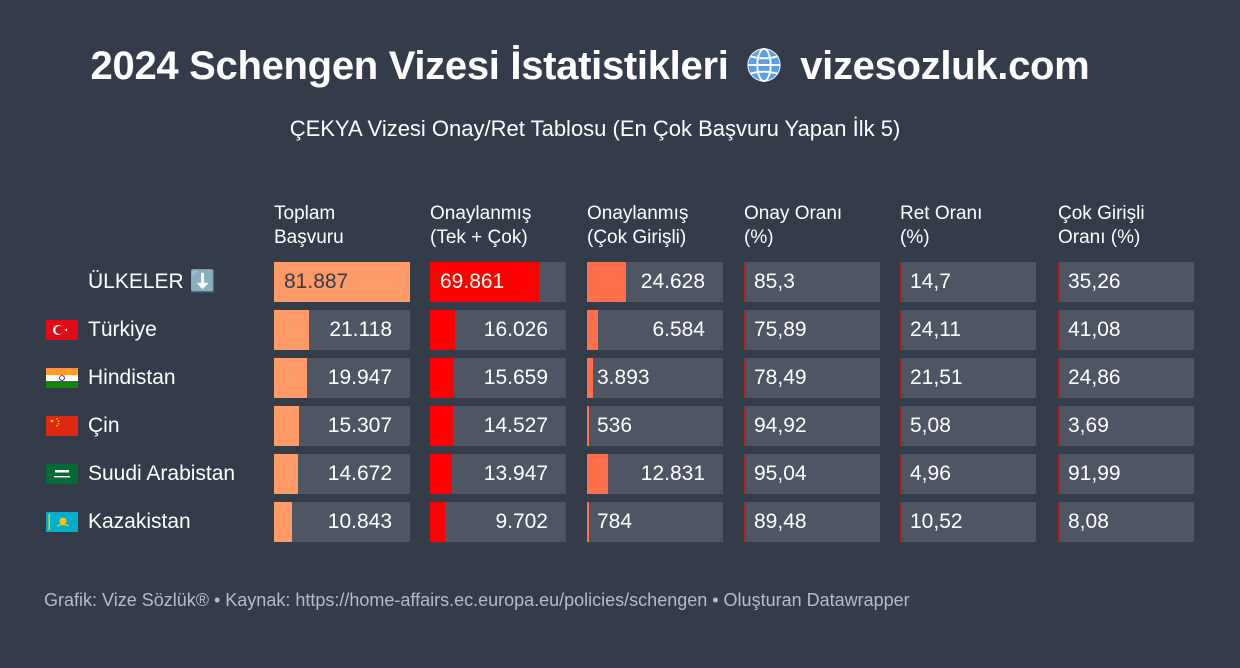 The width and height of the screenshot is (1240, 668). Describe the element at coordinates (500, 226) in the screenshot. I see `column-header: Onaylanmış (Tek + Çok)` at that location.